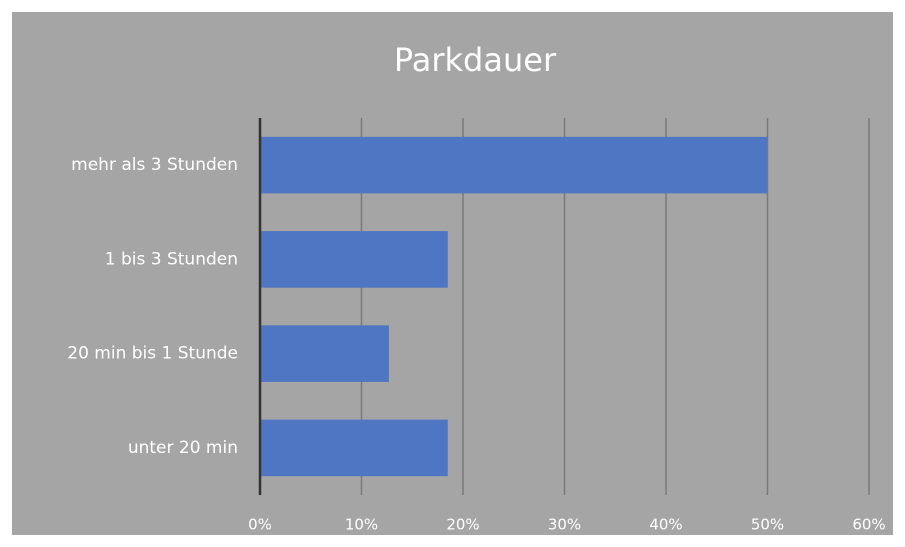  What do you see at coordinates (260, 525) in the screenshot?
I see `x-tick-label: 0%` at bounding box center [260, 525].